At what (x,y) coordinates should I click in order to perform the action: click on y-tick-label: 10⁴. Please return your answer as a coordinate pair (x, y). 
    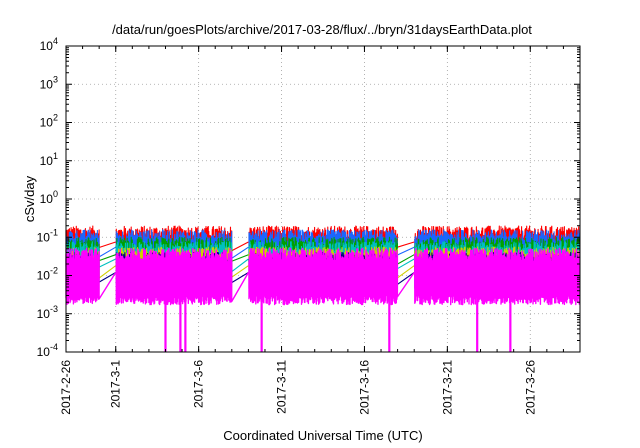
    Looking at the image, I should click on (49, 44).